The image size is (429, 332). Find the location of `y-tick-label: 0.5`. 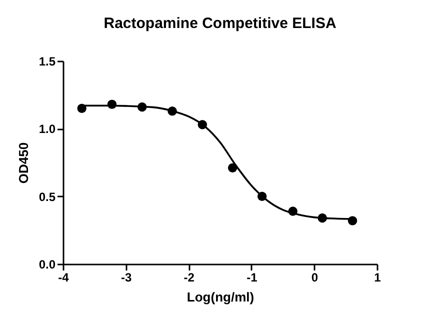

y-tick-label: 0.5 is located at coordinates (47, 197).